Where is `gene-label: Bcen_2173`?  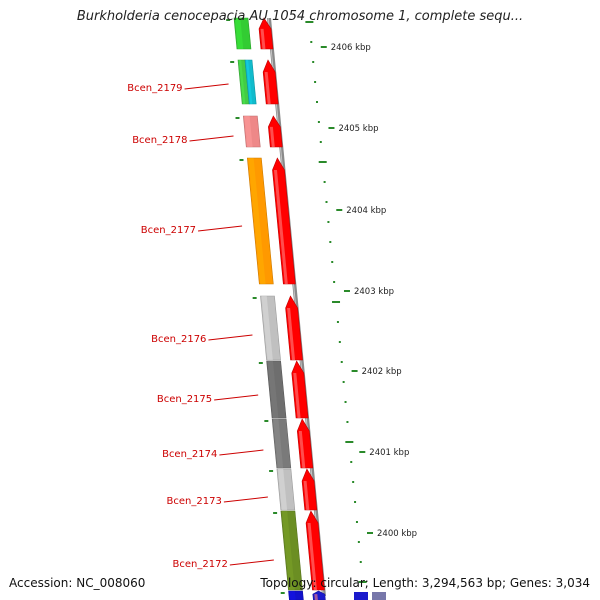 gene-label: Bcen_2173 is located at coordinates (194, 501).